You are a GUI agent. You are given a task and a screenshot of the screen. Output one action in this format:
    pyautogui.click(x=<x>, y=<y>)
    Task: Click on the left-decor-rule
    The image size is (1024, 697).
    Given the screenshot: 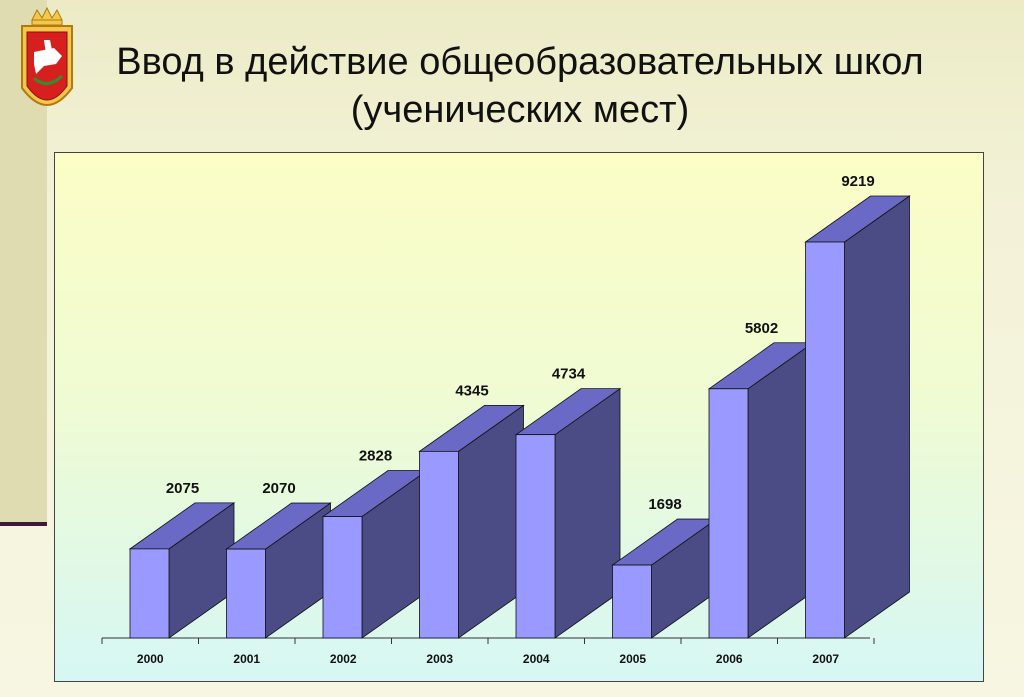 What is the action you would take?
    pyautogui.click(x=23, y=524)
    